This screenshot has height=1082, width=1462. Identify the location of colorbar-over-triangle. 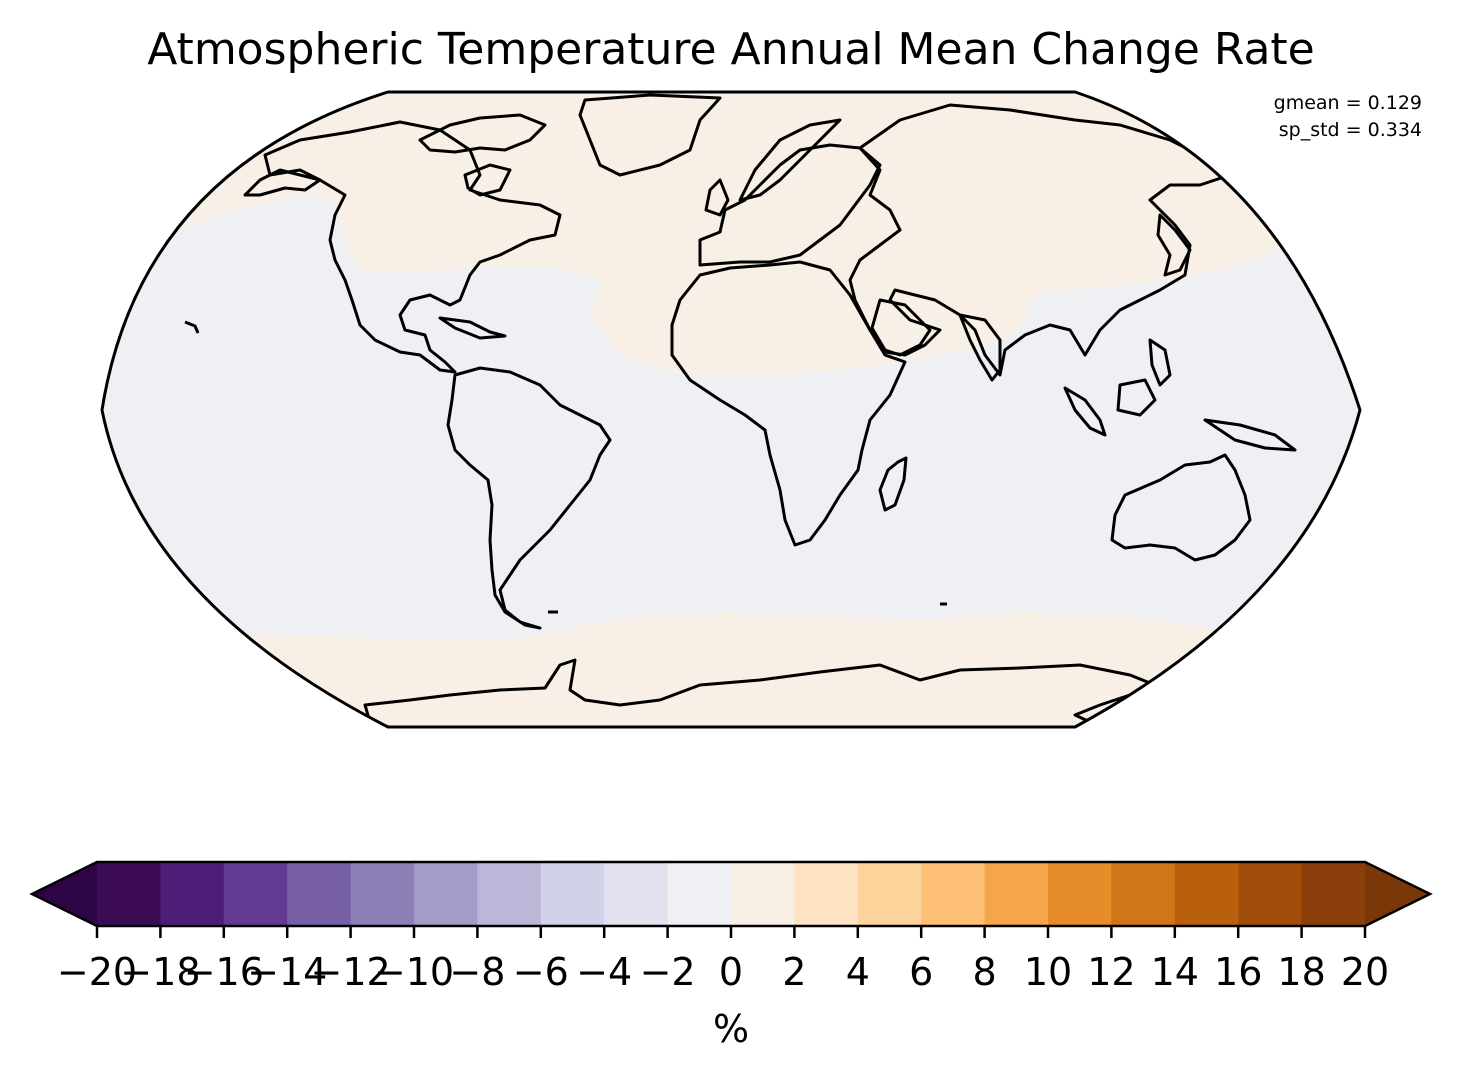
(1397, 894).